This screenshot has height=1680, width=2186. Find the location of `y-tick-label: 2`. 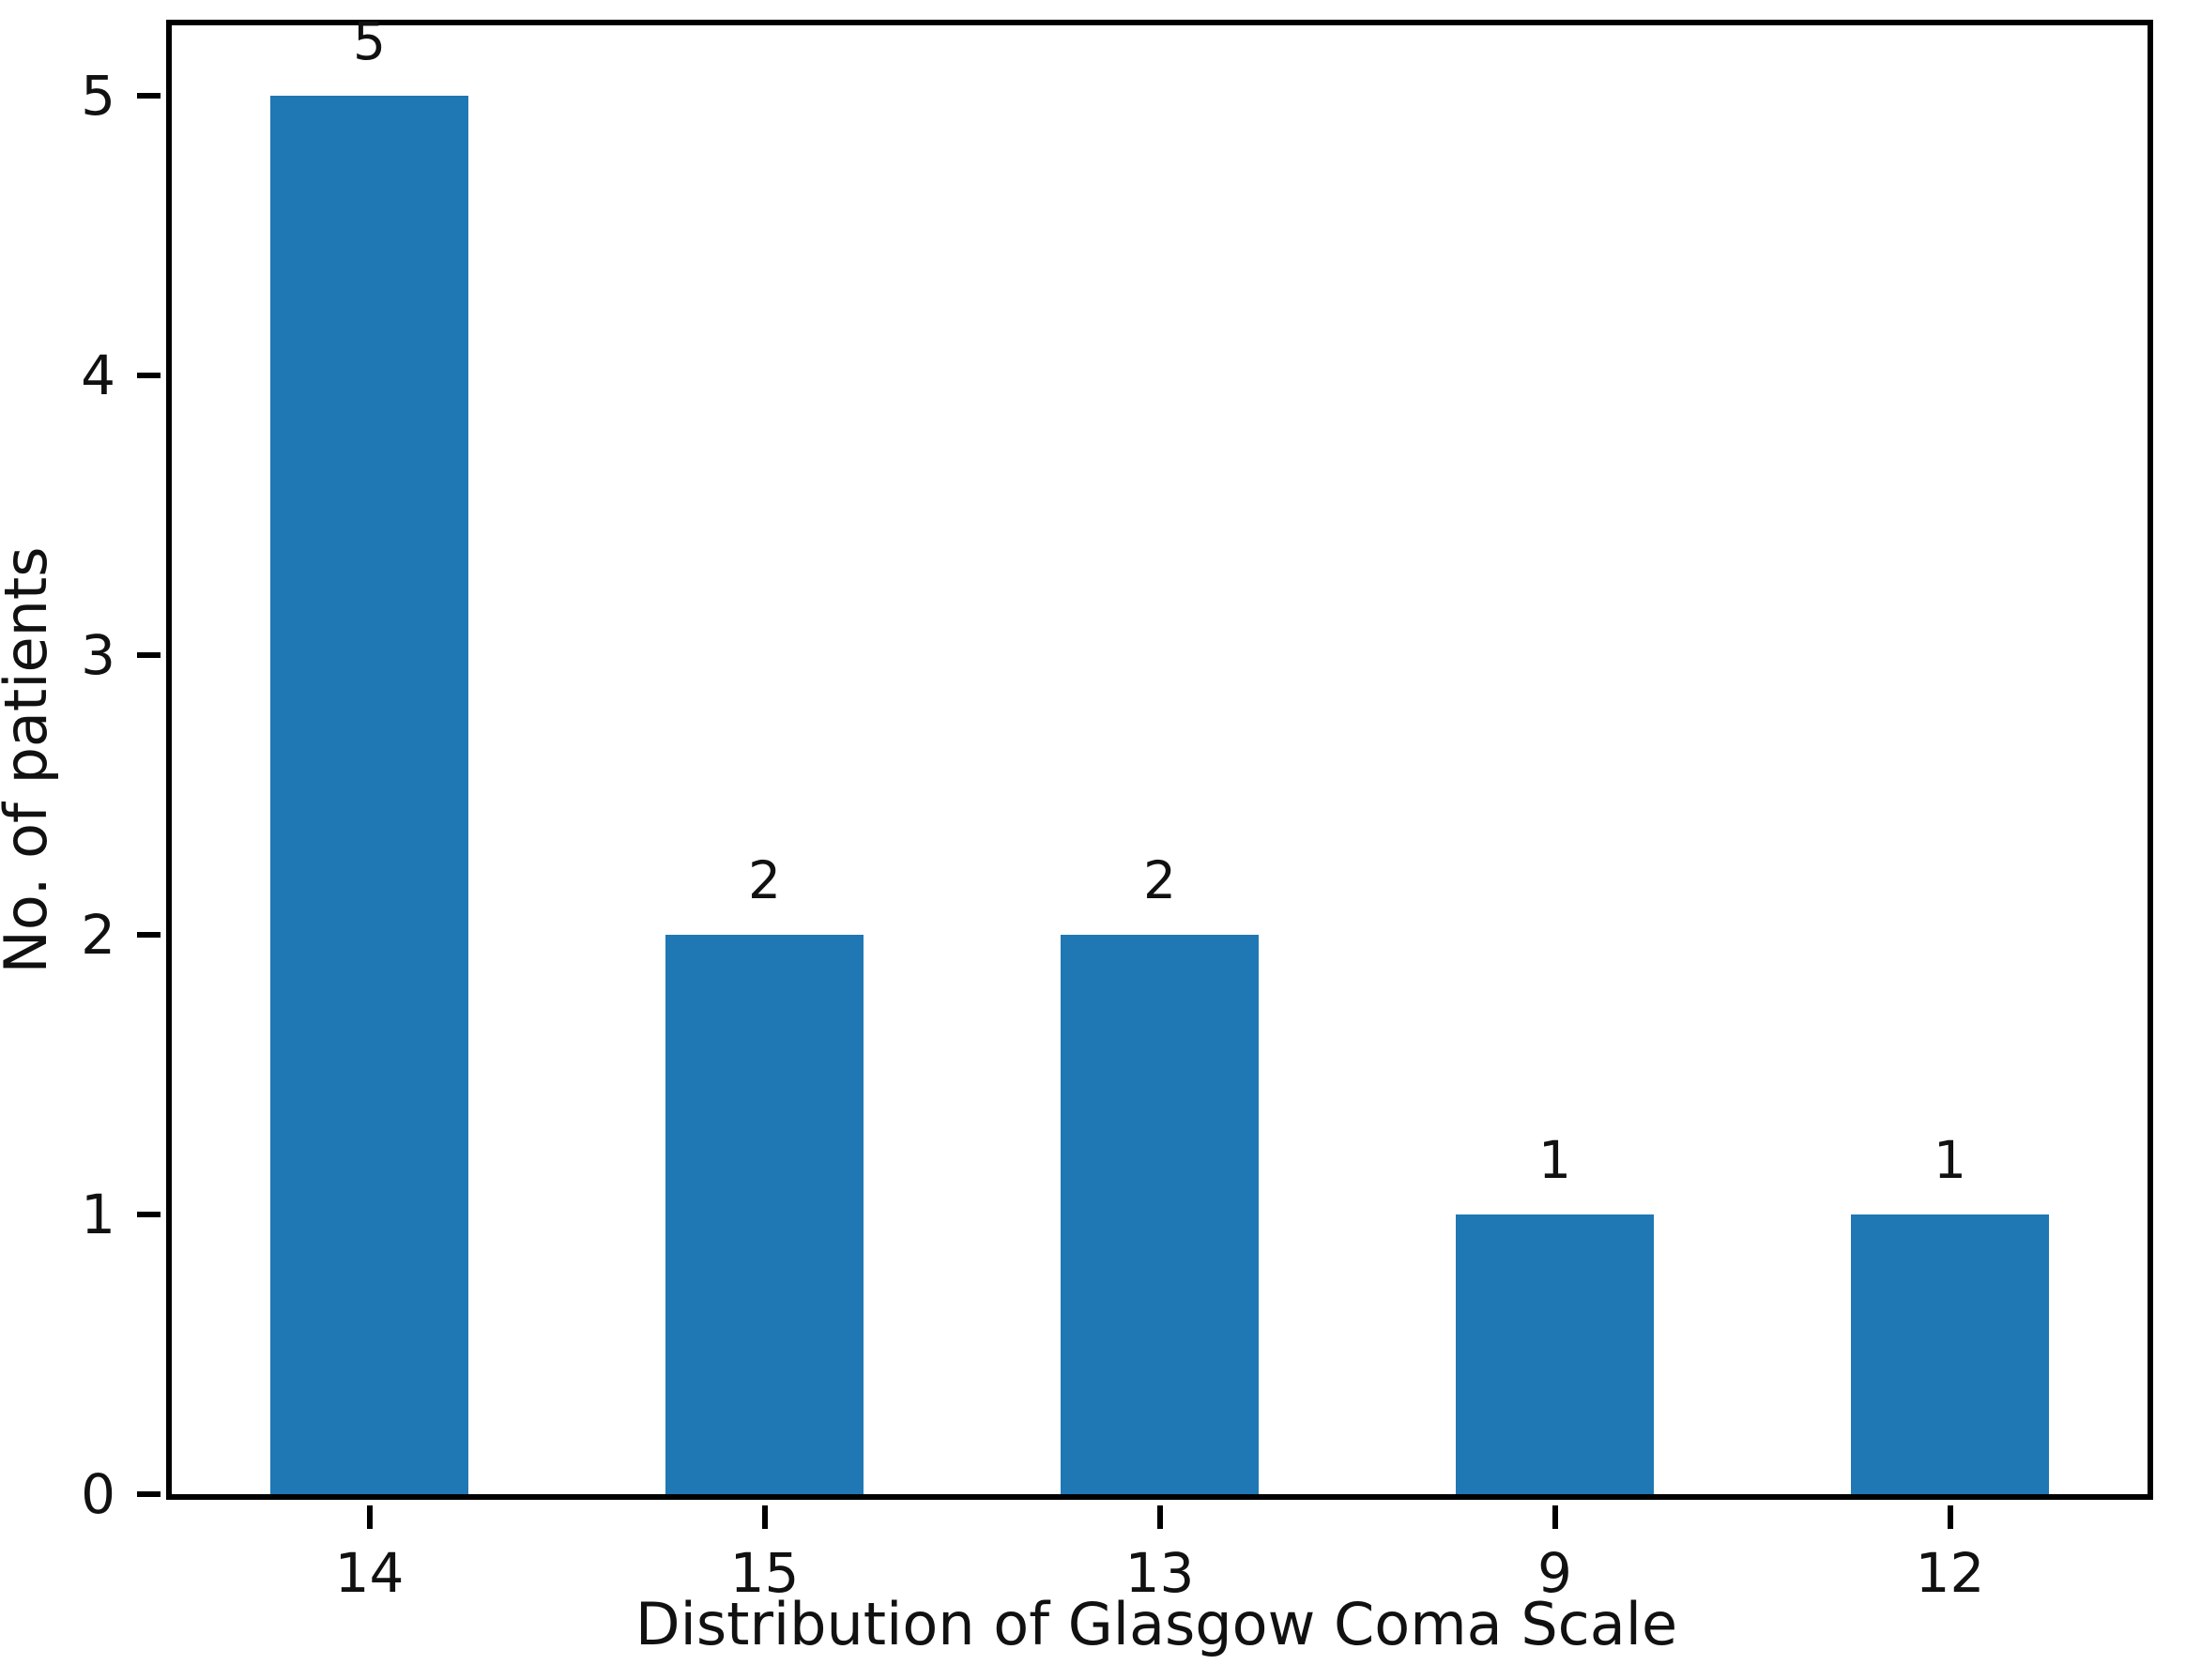

y-tick-label: 2 is located at coordinates (98, 934).